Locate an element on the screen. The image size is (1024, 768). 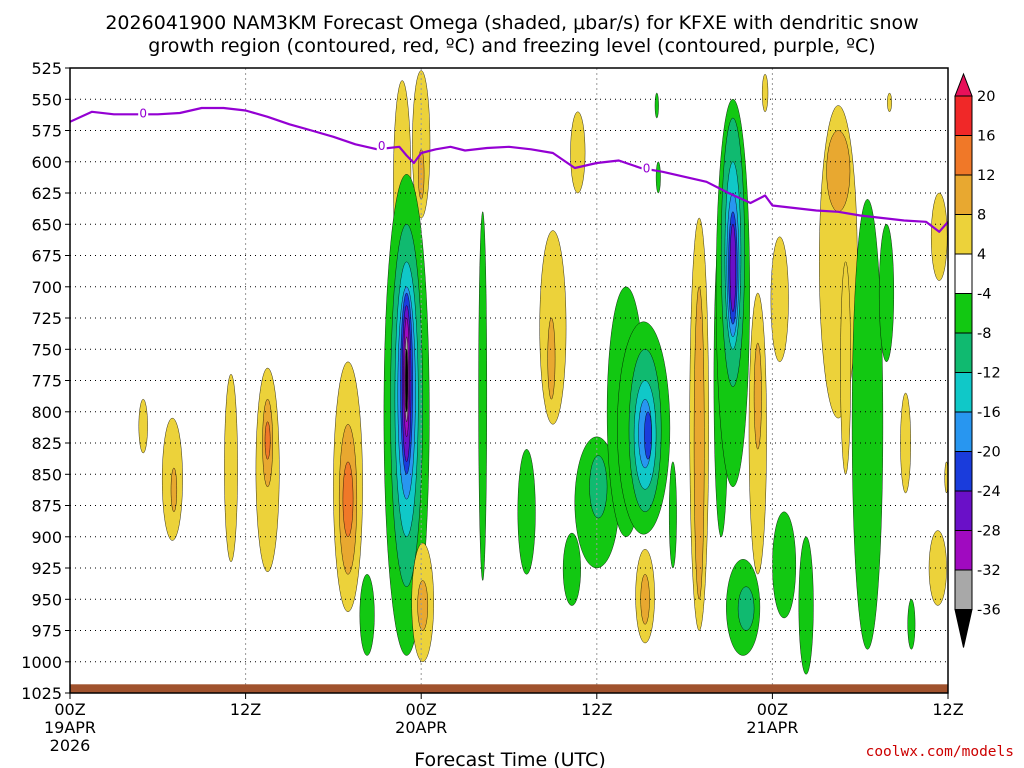
y-tick-label-1025: 1025 is located at coordinates (41, 693).